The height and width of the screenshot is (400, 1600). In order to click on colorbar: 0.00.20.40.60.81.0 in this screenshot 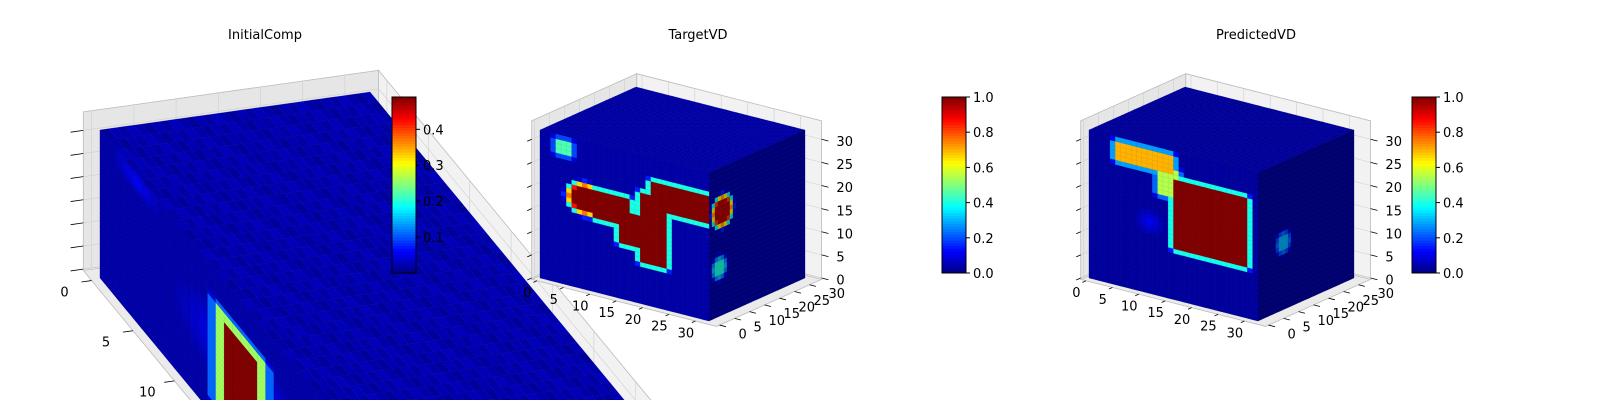, I will do `click(1438, 186)`.